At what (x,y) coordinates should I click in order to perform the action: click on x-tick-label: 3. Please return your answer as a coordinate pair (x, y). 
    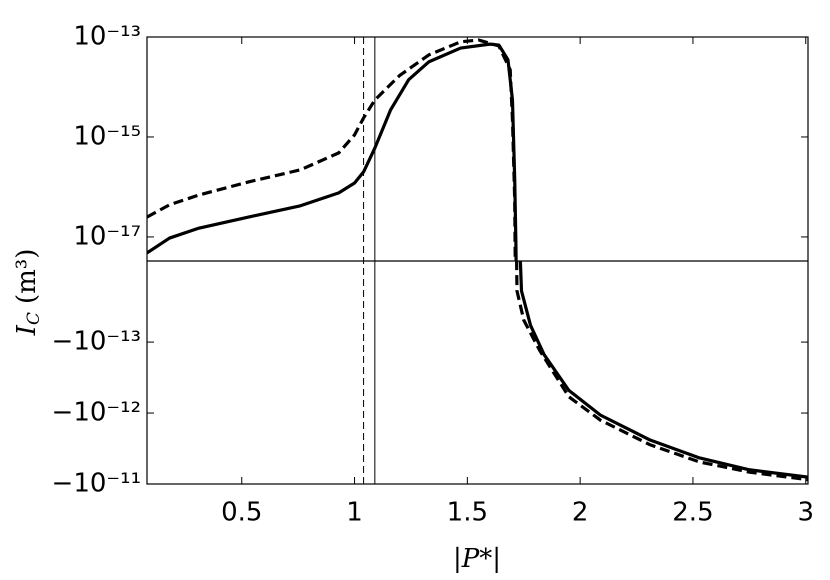
    Looking at the image, I should click on (805, 513).